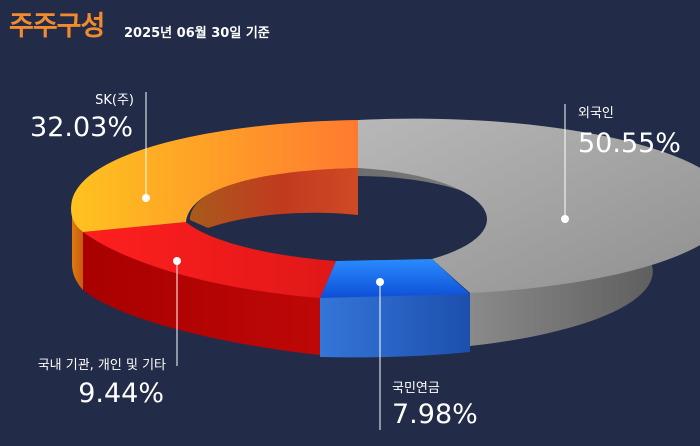 Image resolution: width=700 pixels, height=446 pixels. What do you see at coordinates (102, 365) in the screenshot?
I see `label-domestic-name: 국내 기관, 개인 및 기타` at bounding box center [102, 365].